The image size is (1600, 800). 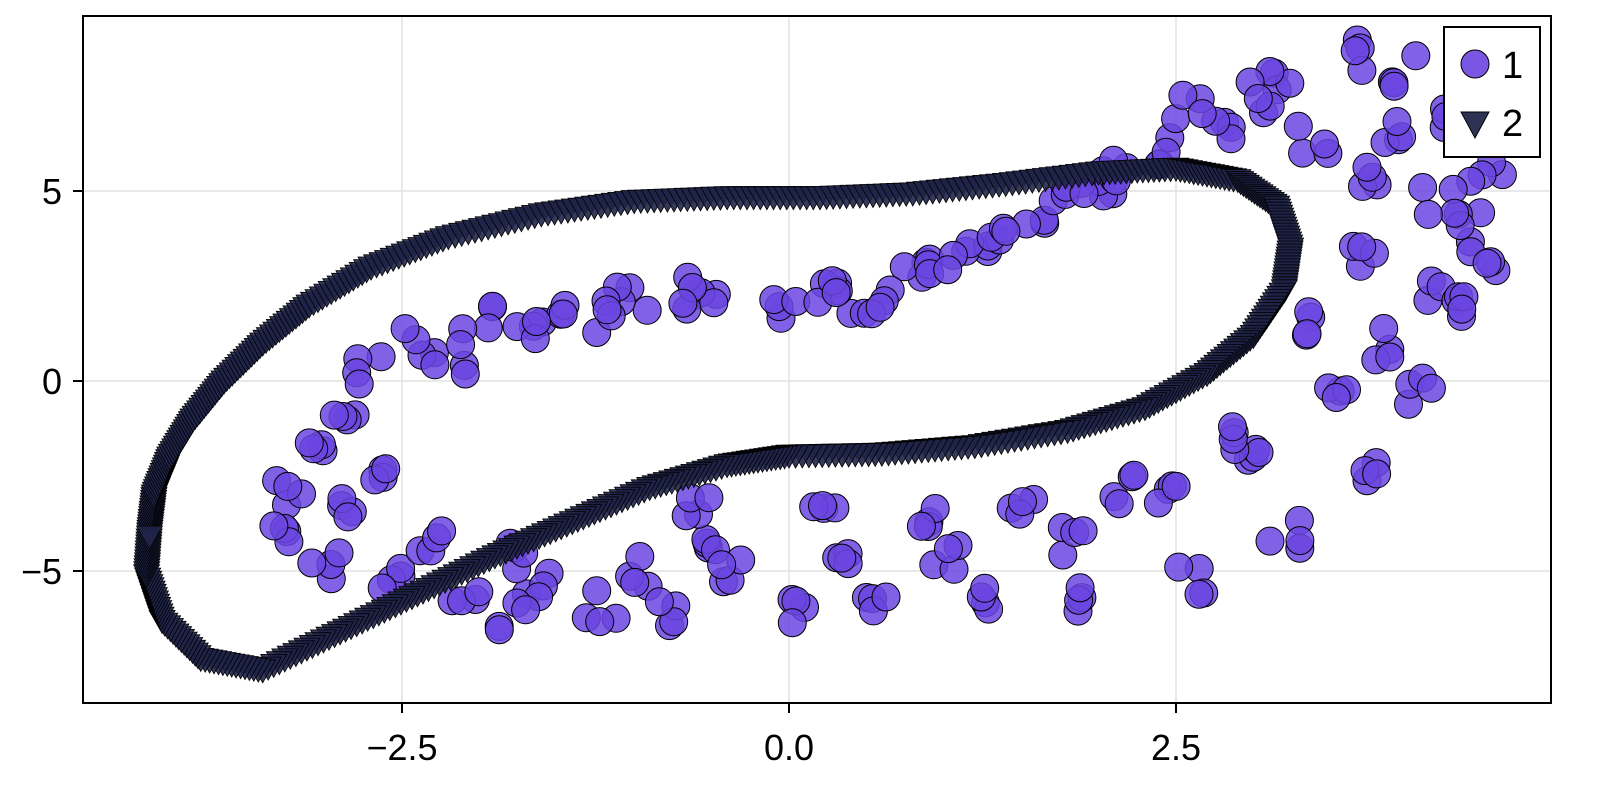 What do you see at coordinates (78, 381) in the screenshot?
I see `y-axis` at bounding box center [78, 381].